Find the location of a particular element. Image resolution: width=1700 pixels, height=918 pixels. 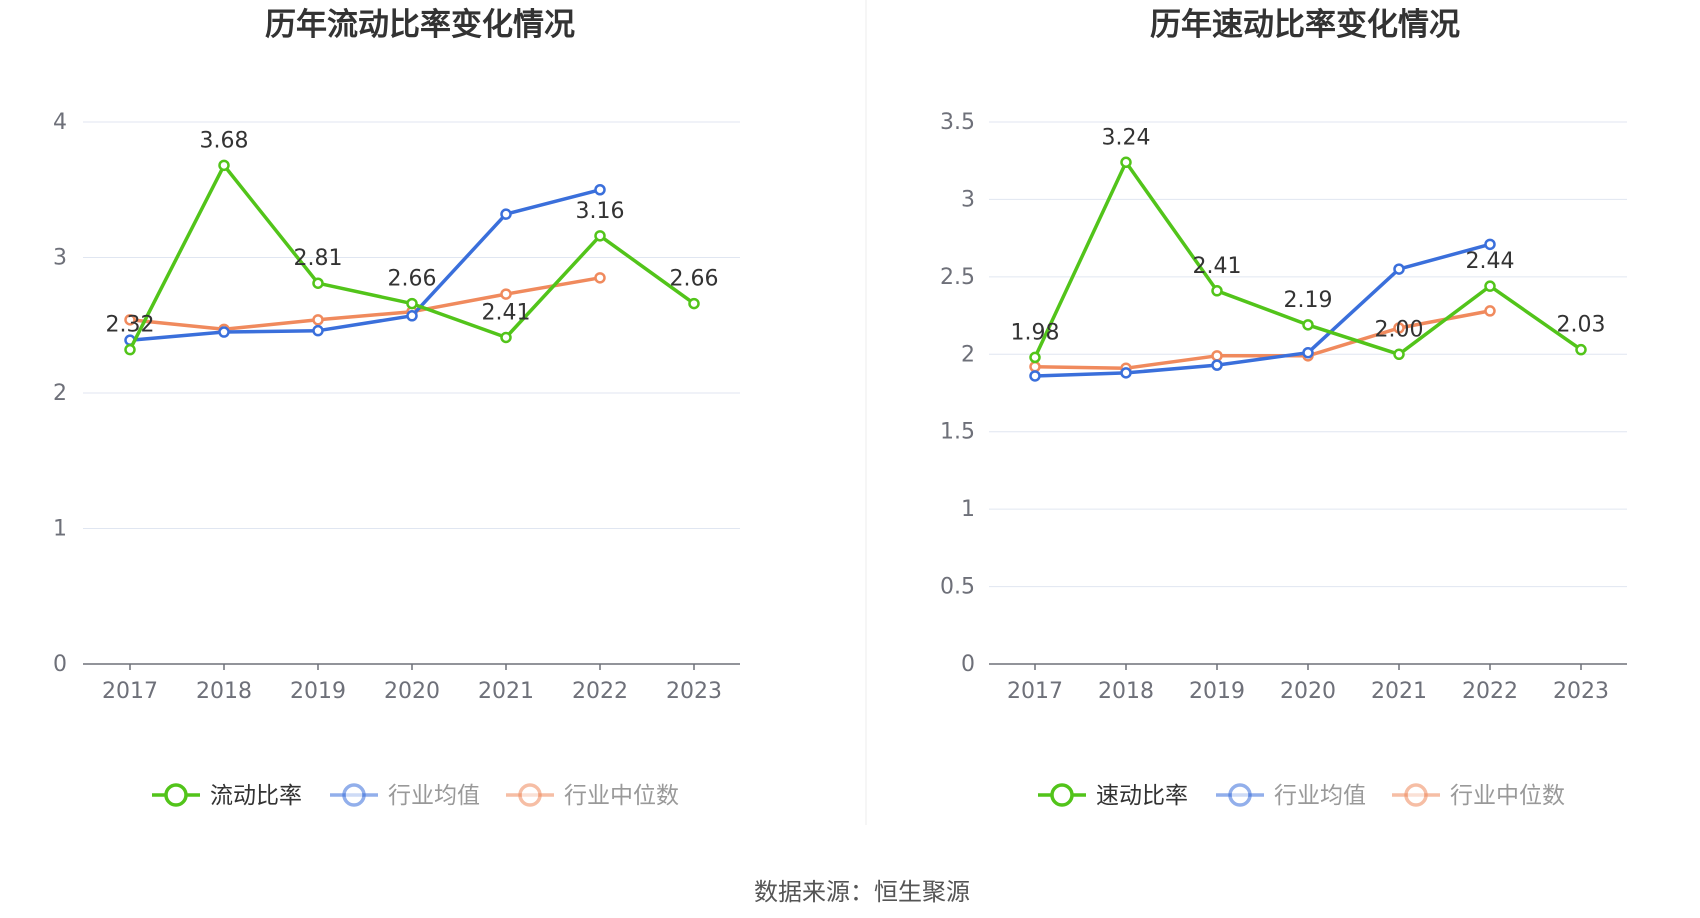

data-label: 2.00 is located at coordinates (1399, 329).